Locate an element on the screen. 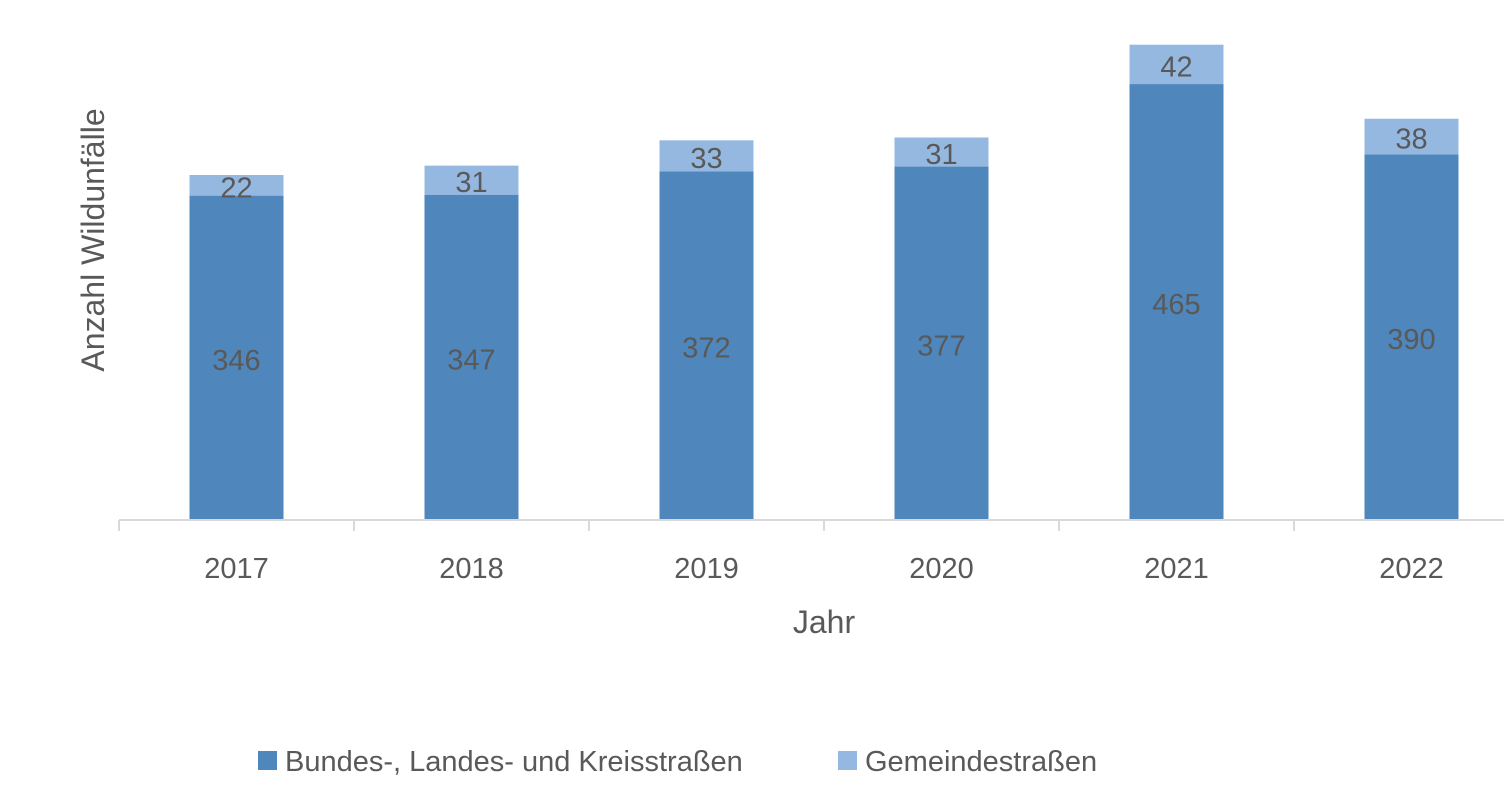 This screenshot has width=1504, height=805. x-tick-label-2020: 2020 is located at coordinates (941, 569).